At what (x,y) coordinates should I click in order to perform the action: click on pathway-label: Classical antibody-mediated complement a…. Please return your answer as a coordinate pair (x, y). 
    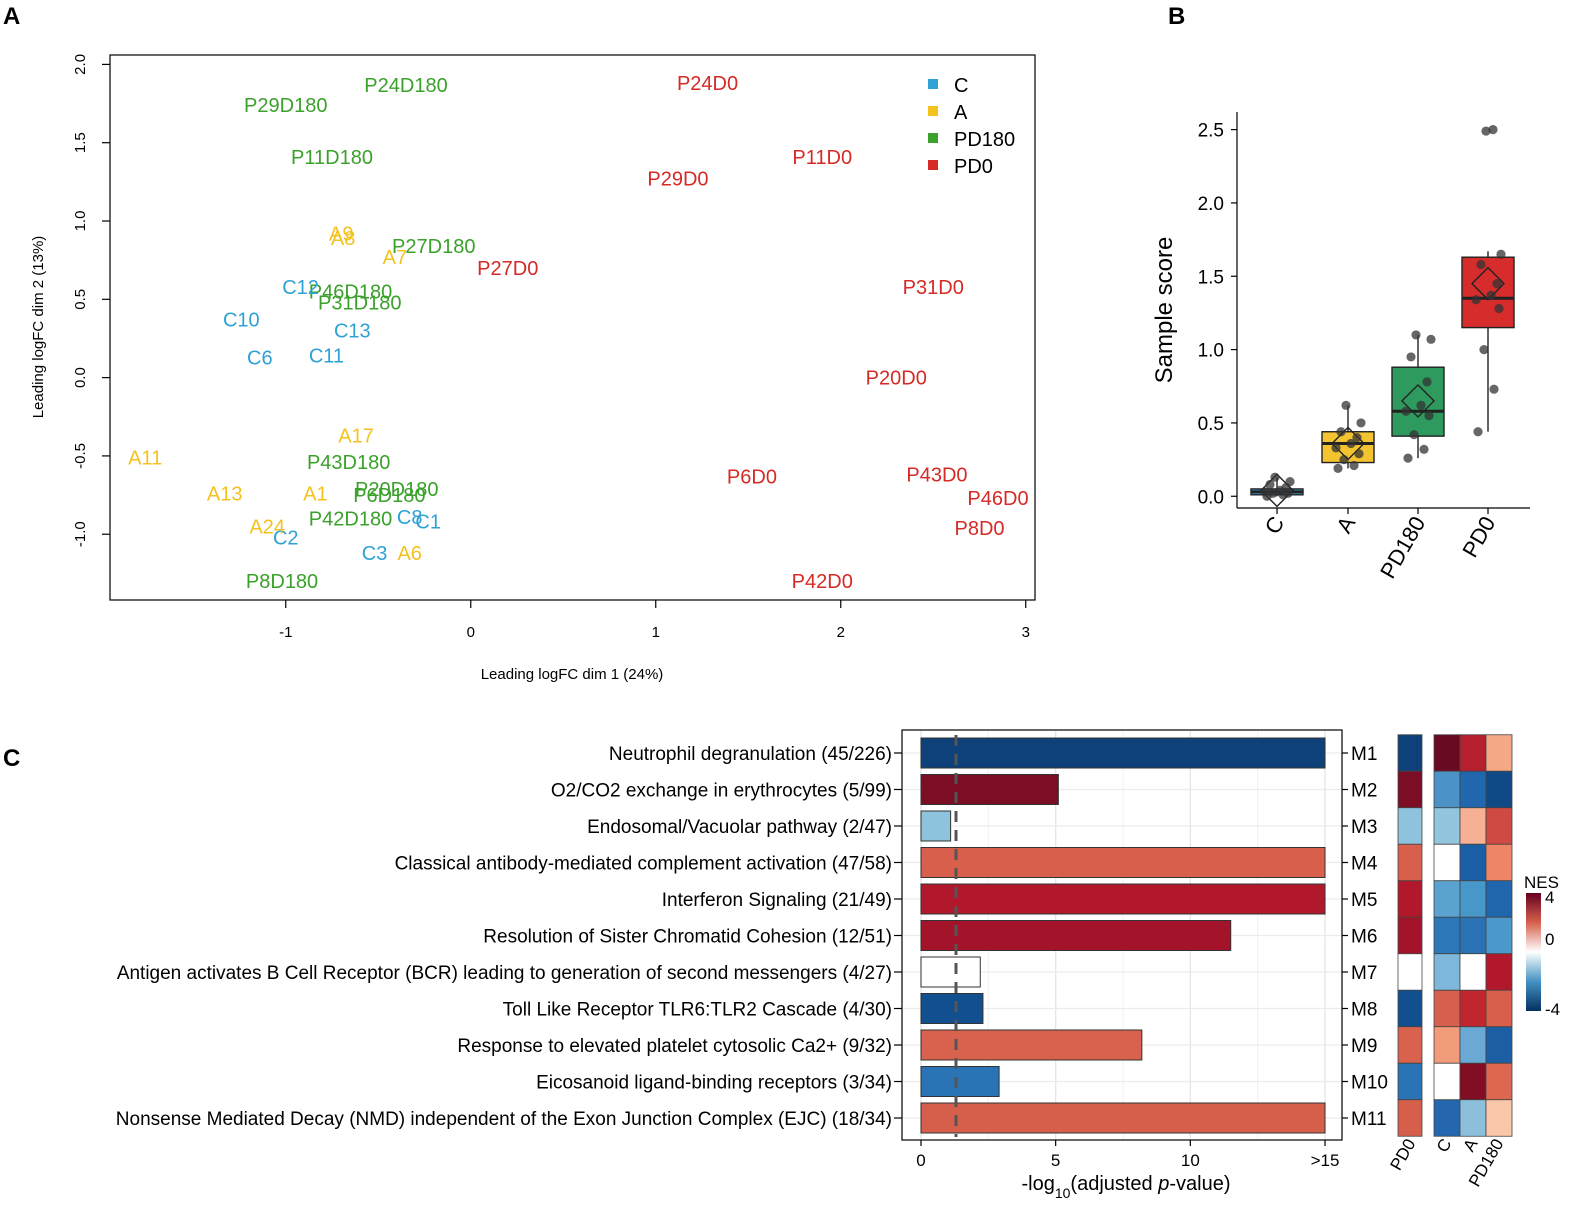
    Looking at the image, I should click on (643, 864).